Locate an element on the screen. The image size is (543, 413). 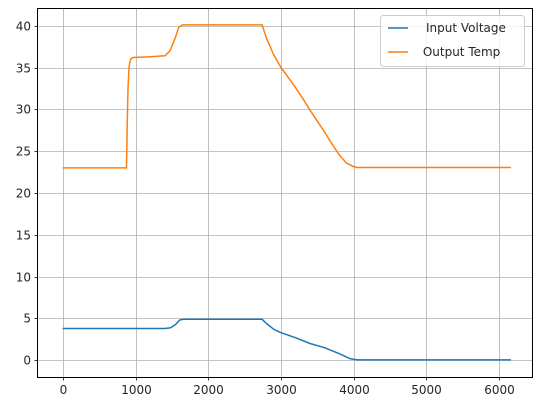
series-line-input-voltage is located at coordinates (286, 339).